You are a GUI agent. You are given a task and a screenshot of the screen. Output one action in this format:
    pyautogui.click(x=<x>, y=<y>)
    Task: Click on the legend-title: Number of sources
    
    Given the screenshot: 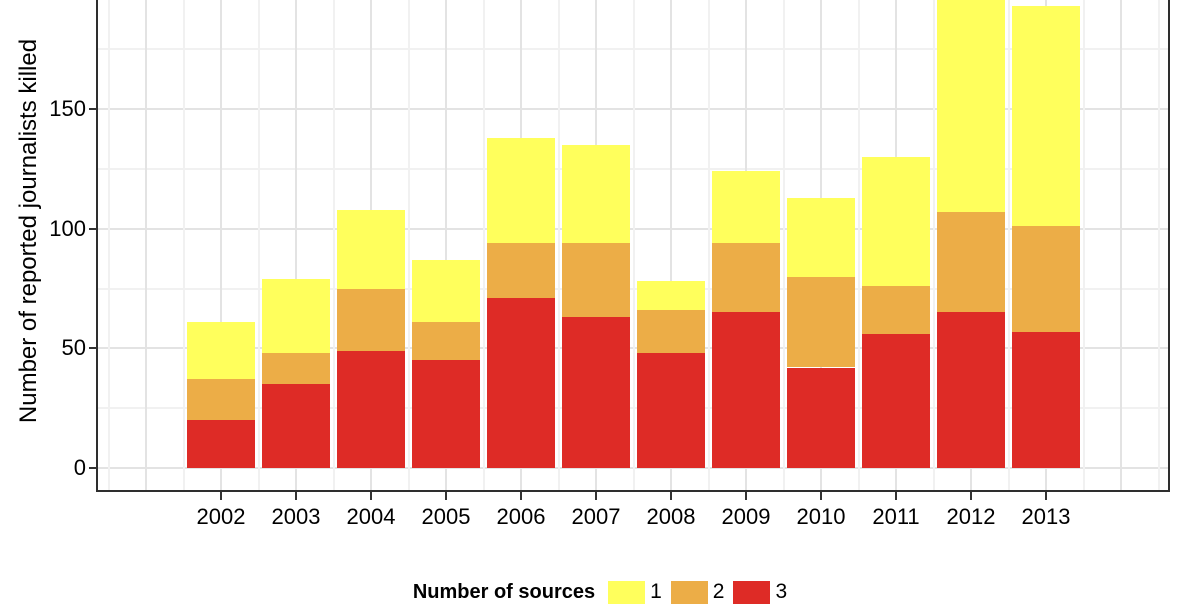 What is the action you would take?
    pyautogui.click(x=504, y=591)
    